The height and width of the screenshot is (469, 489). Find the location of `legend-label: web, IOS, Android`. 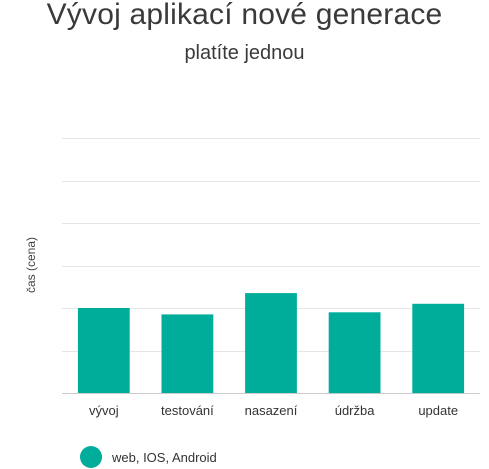

legend-label: web, IOS, Android is located at coordinates (164, 457).